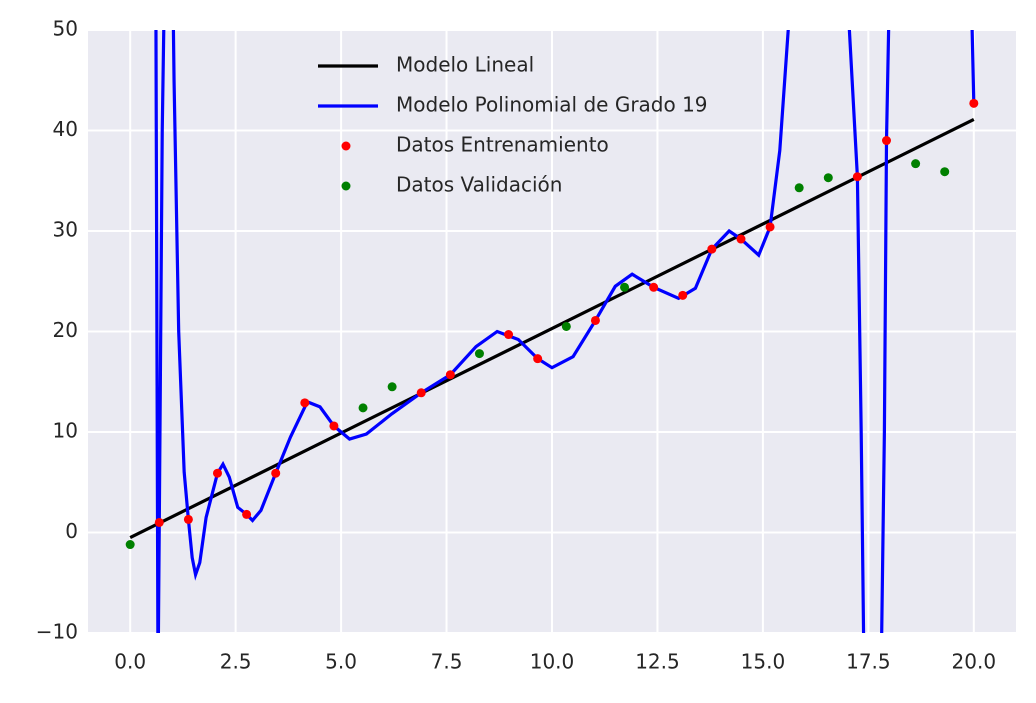 The height and width of the screenshot is (703, 1036). Describe the element at coordinates (236, 662) in the screenshot. I see `x-tick-label: 2.5` at that location.